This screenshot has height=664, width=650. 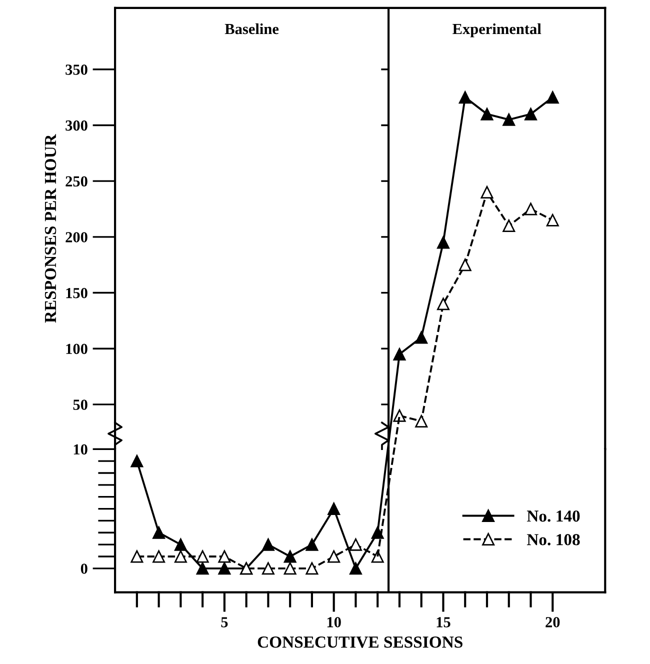 What do you see at coordinates (251, 28) in the screenshot?
I see `annotation: Baseline` at bounding box center [251, 28].